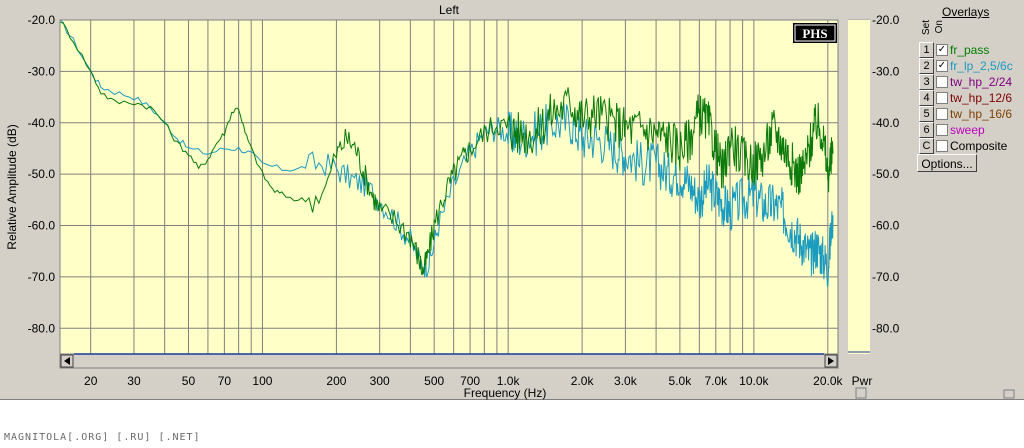  I want to click on overlay-set-button: 3, so click(926, 82).